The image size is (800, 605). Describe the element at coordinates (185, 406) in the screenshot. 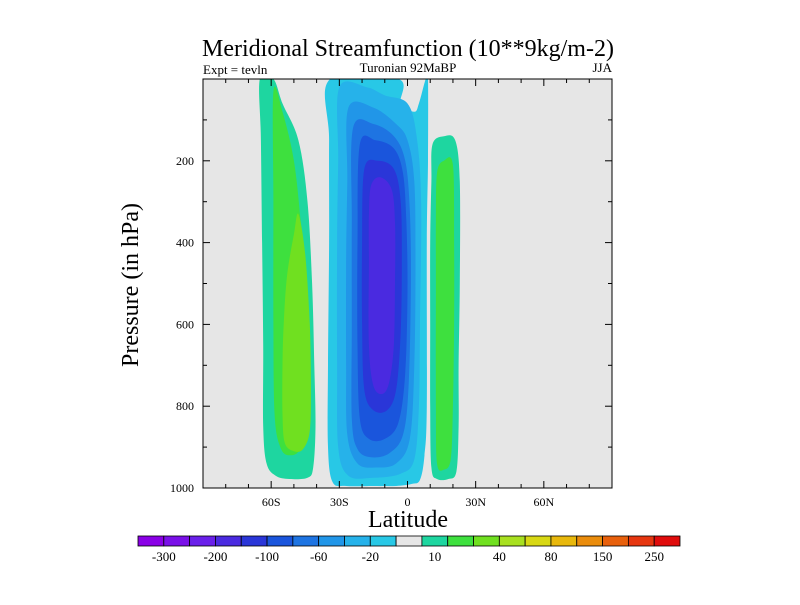

I see `y-tick-label: 800` at that location.